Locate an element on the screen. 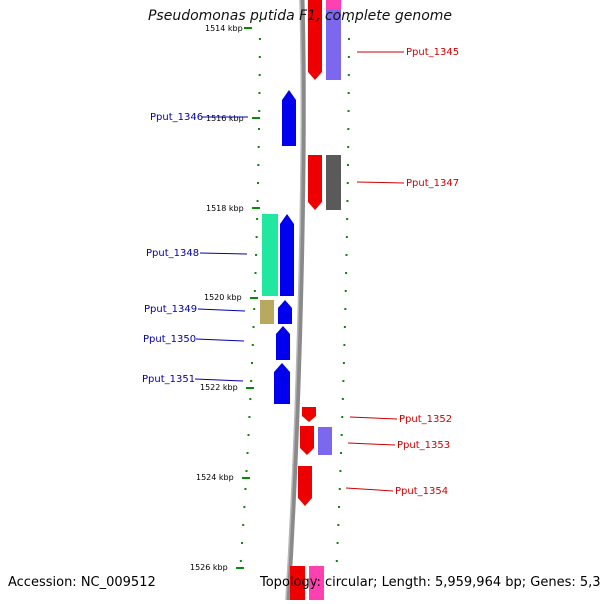  gene-mint is located at coordinates (270, 255).